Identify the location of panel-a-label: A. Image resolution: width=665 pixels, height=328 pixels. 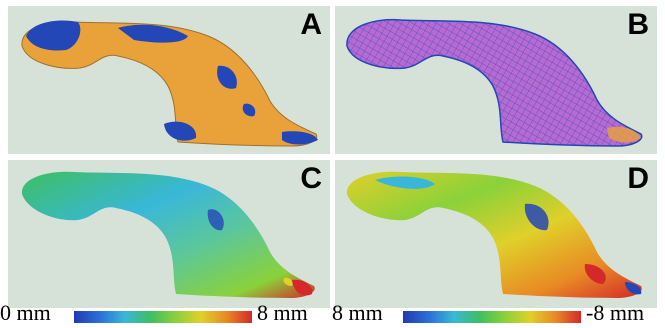
(311, 24).